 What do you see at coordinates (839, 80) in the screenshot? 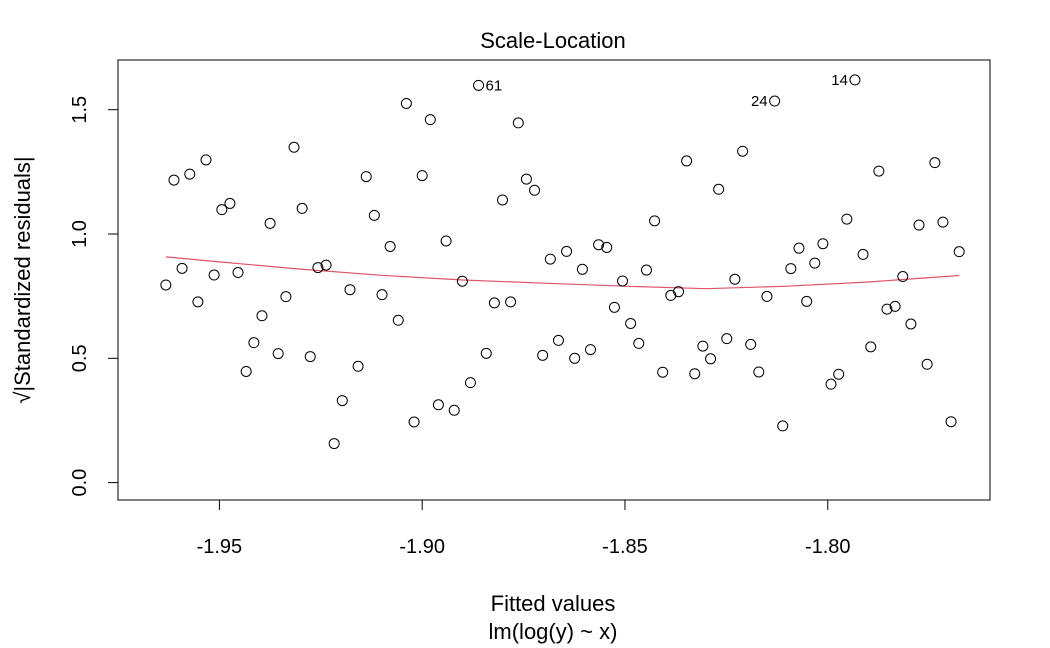
I see `point-label: 14` at bounding box center [839, 80].